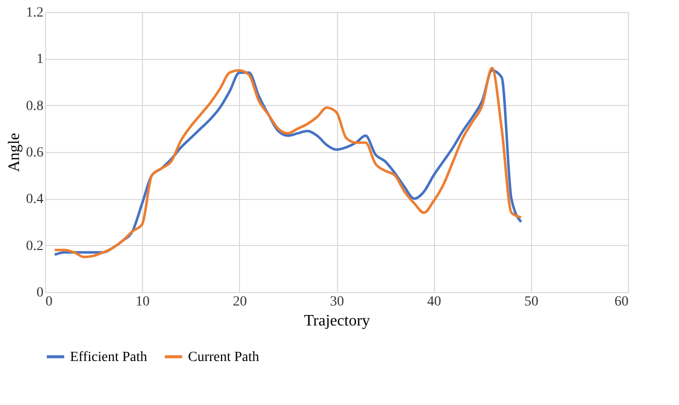 Image resolution: width=679 pixels, height=405 pixels. What do you see at coordinates (143, 302) in the screenshot?
I see `x-tick-label: 10` at bounding box center [143, 302].